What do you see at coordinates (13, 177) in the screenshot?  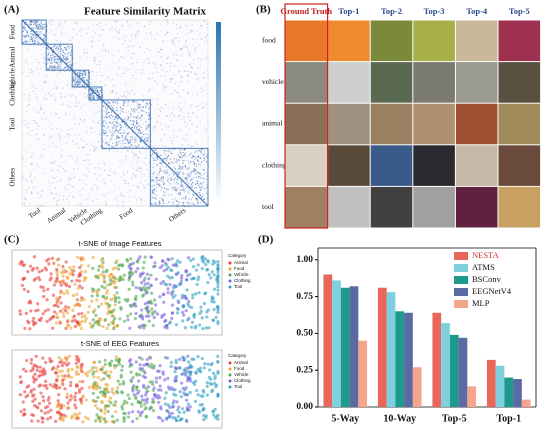 I see `y-axis-label: Others` at bounding box center [13, 177].